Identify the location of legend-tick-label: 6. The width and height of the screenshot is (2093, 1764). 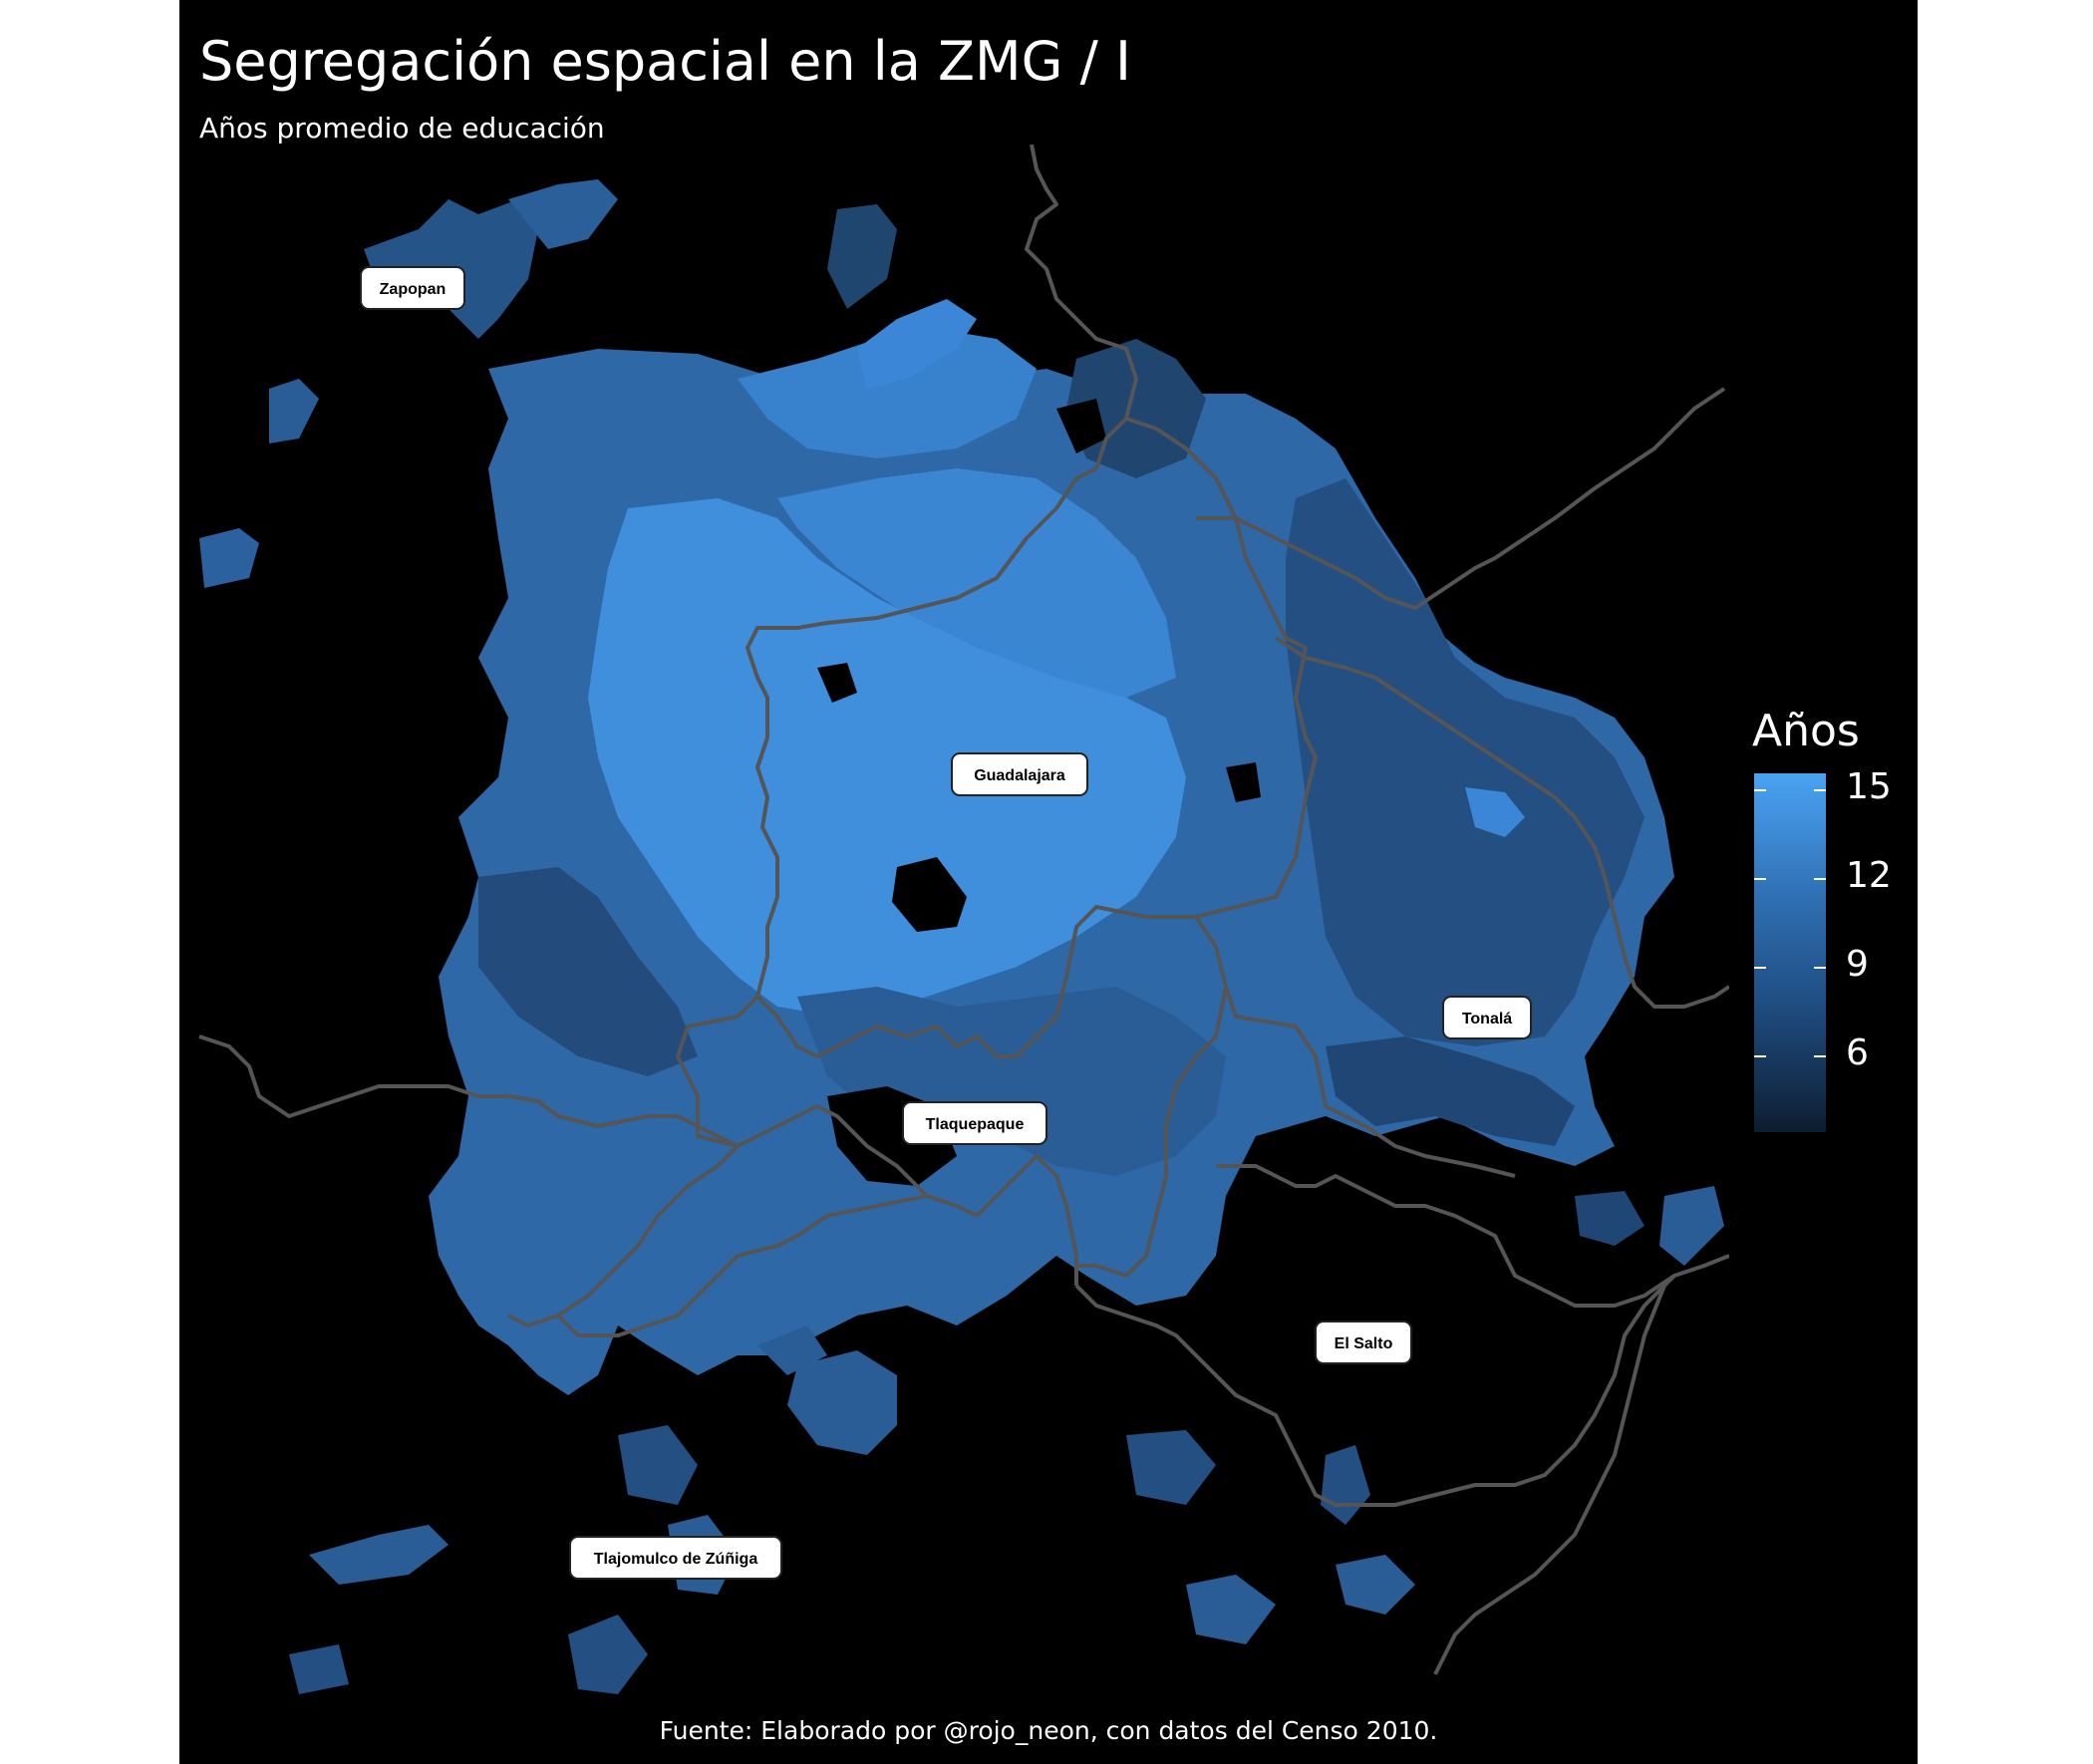
(1857, 1052).